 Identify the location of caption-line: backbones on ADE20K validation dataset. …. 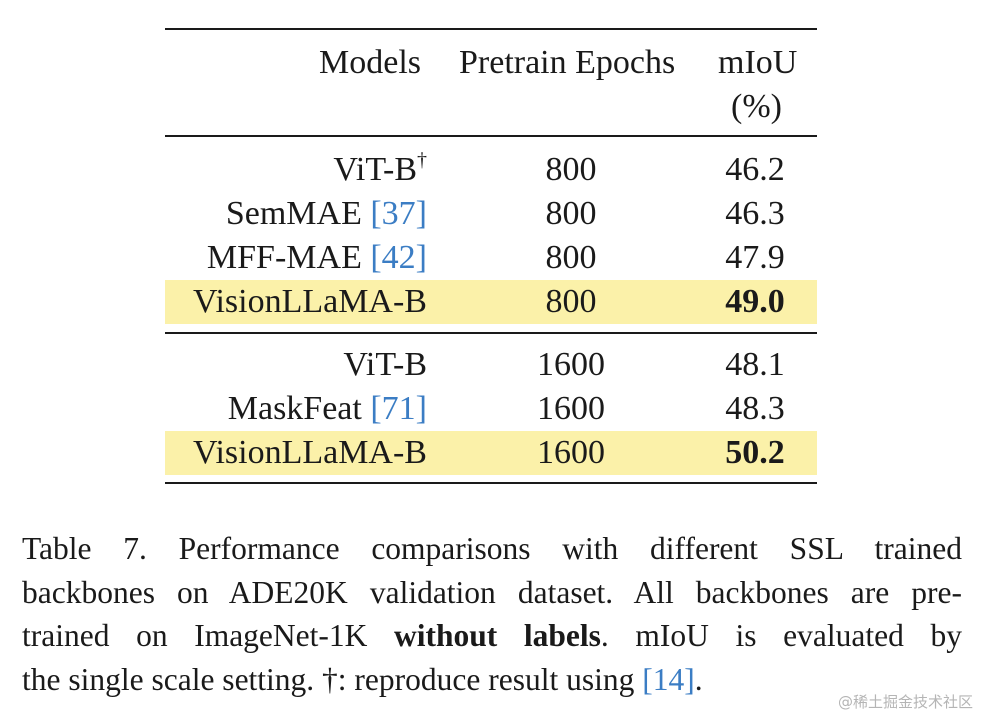
(492, 592).